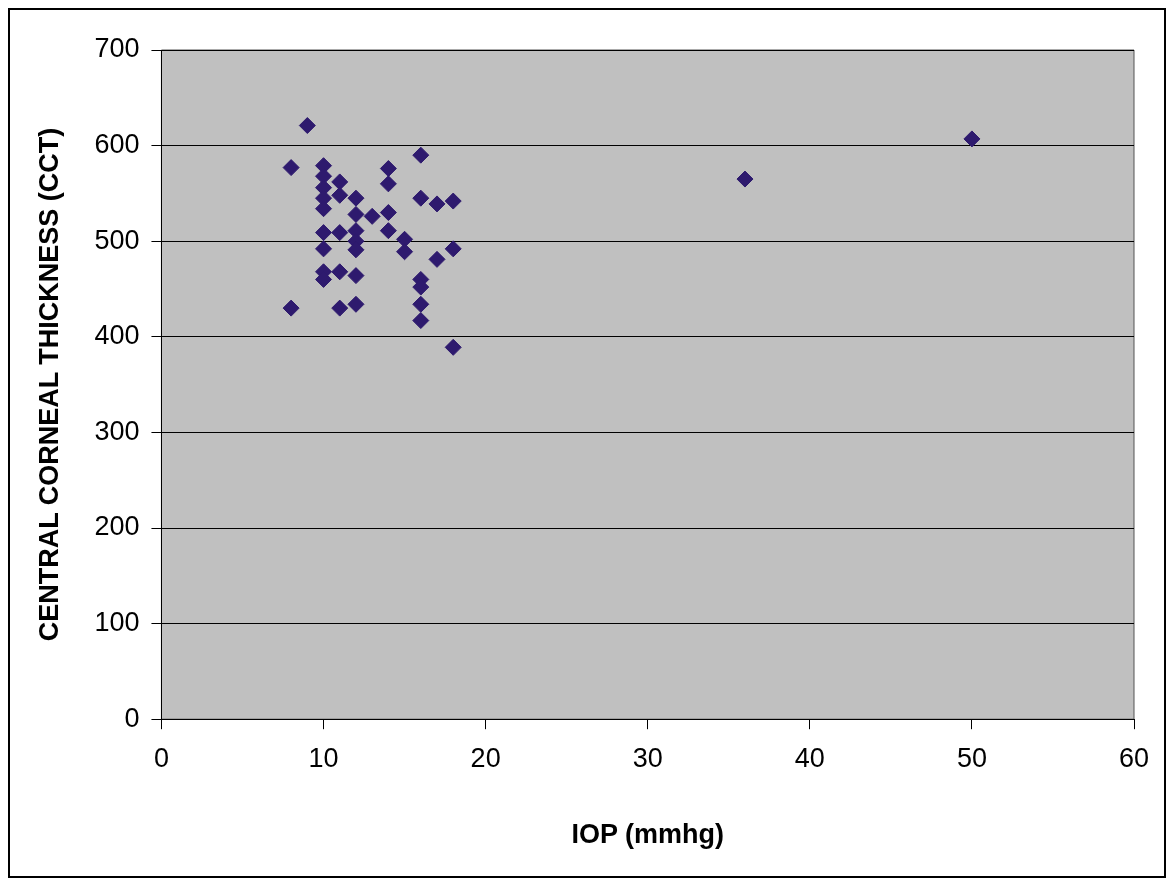  I want to click on x-axis-title: IOP (mmhg), so click(647, 834).